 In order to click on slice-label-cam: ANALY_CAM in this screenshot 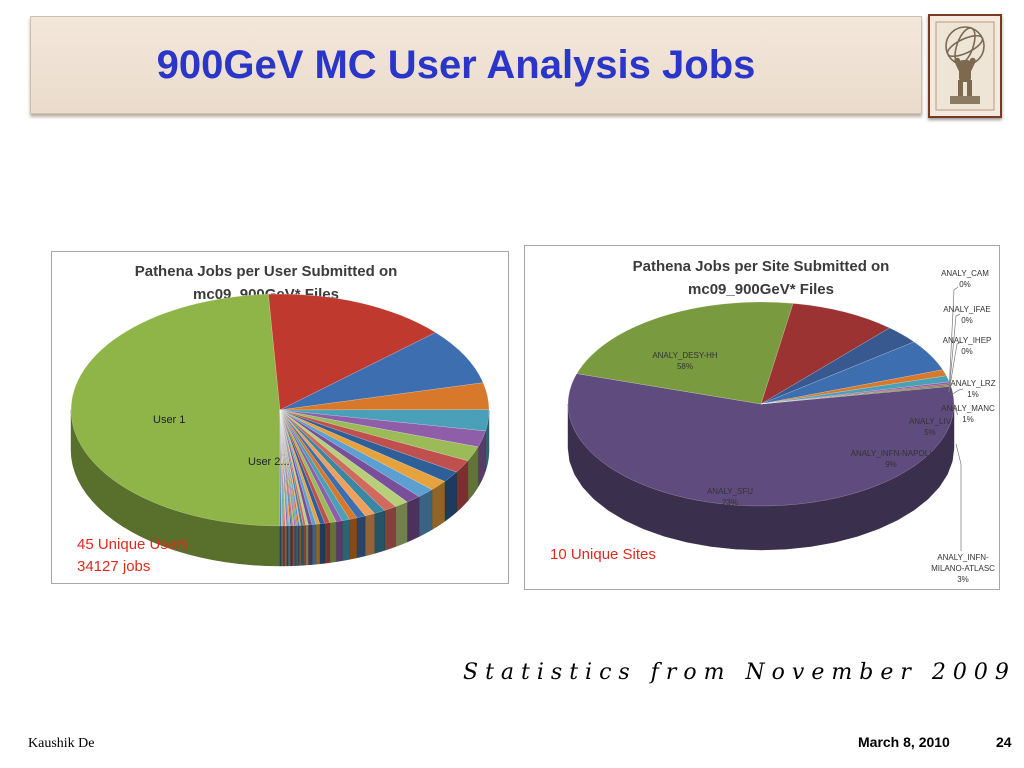, I will do `click(965, 273)`.